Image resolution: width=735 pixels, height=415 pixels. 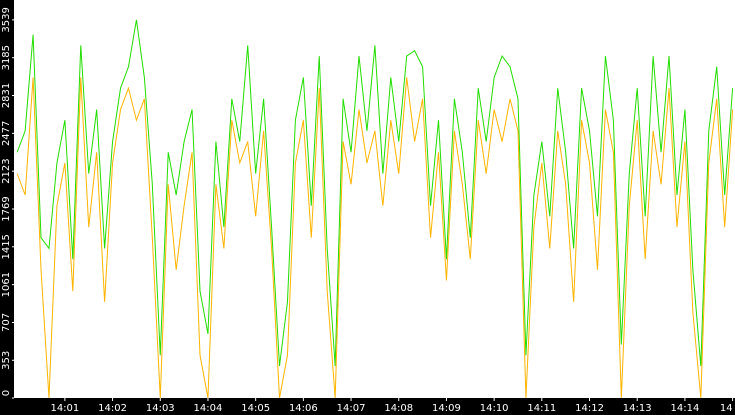 What do you see at coordinates (303, 408) in the screenshot?
I see `x-tick-label: 14:06` at bounding box center [303, 408].